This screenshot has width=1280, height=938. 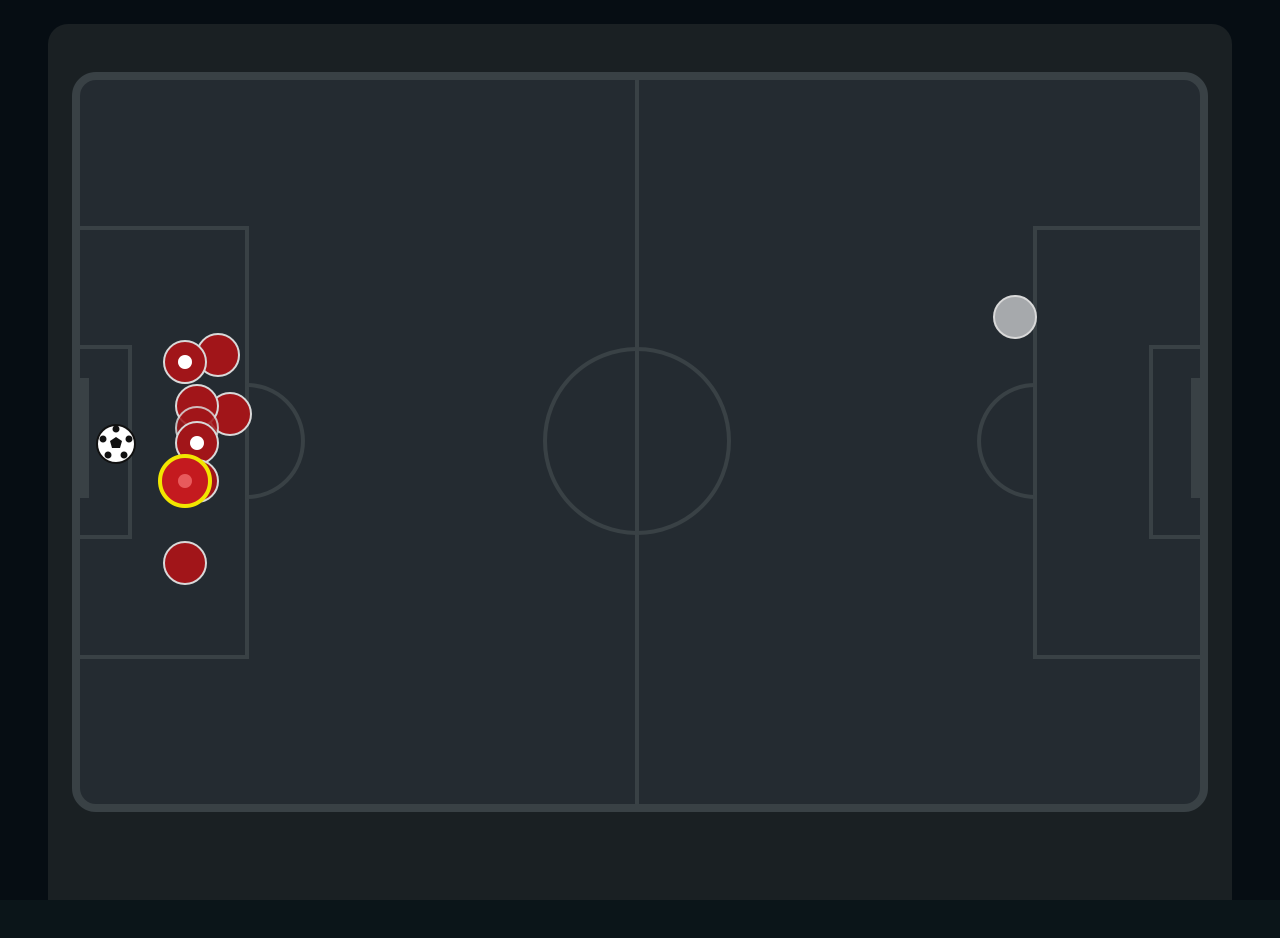 I want to click on right-penalty-arc, so click(x=1006, y=441).